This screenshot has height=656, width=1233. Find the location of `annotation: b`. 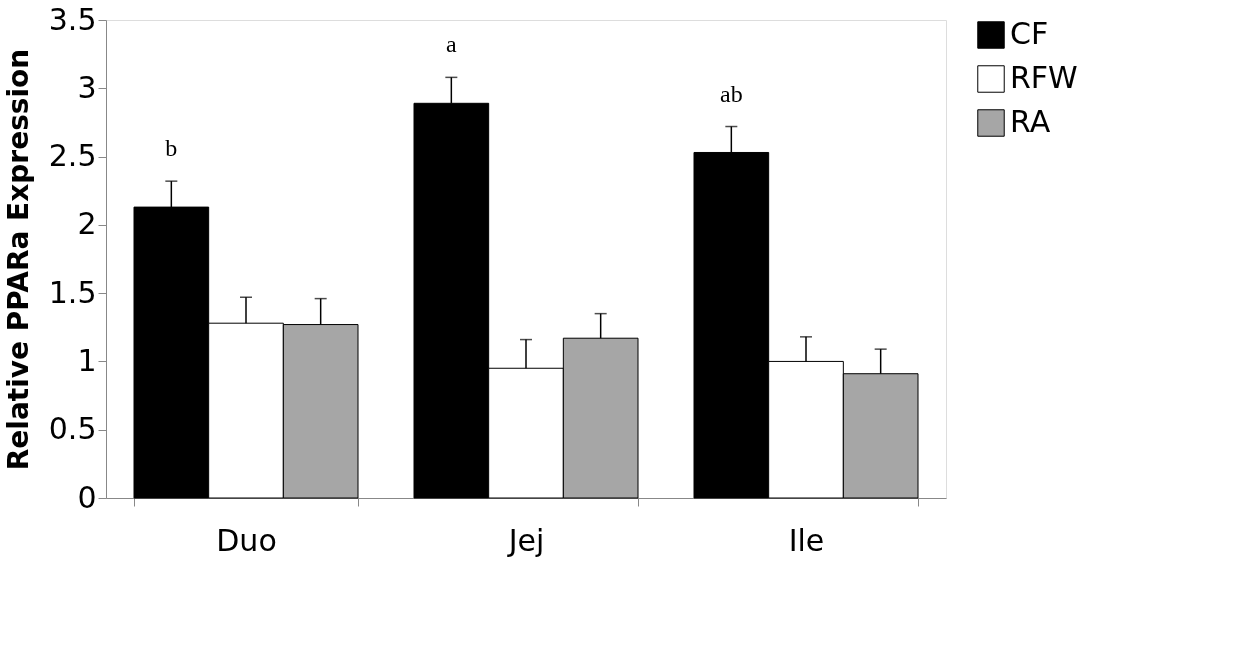

annotation: b is located at coordinates (171, 148).